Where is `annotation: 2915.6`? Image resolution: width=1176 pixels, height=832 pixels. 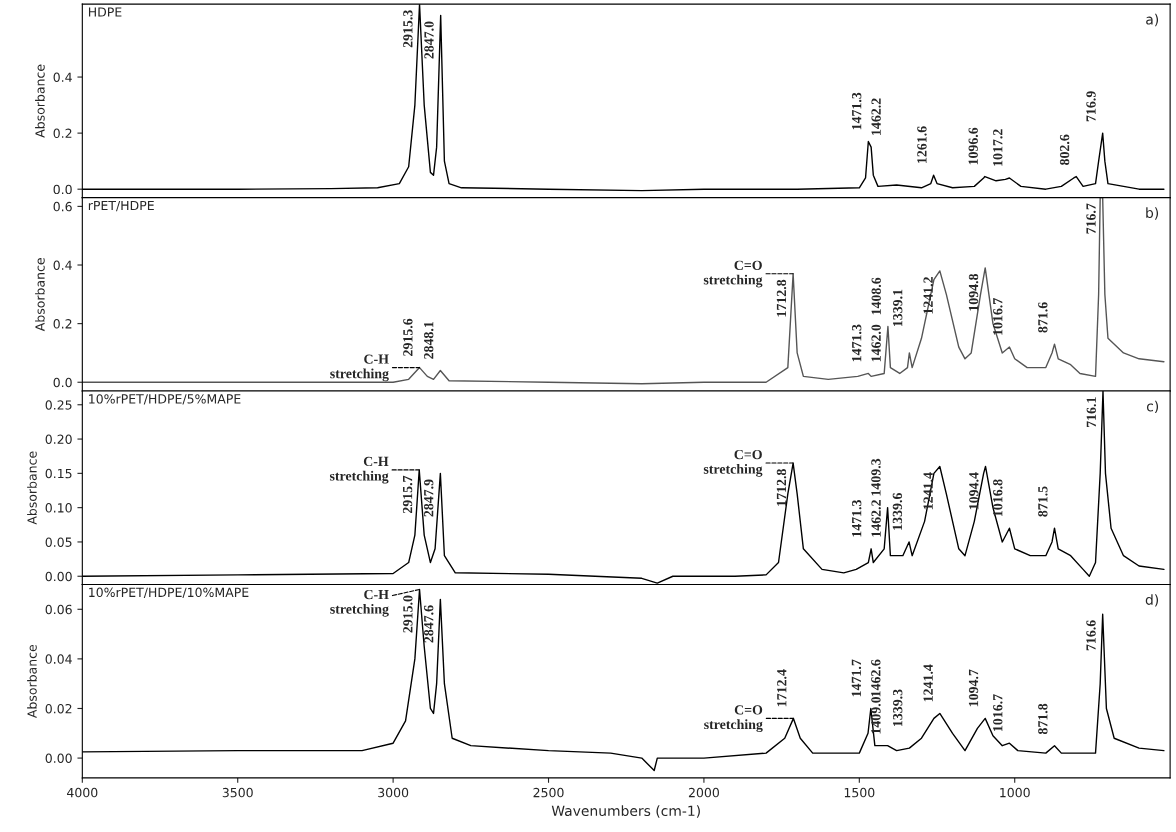
annotation: 2915.6 is located at coordinates (408, 337).